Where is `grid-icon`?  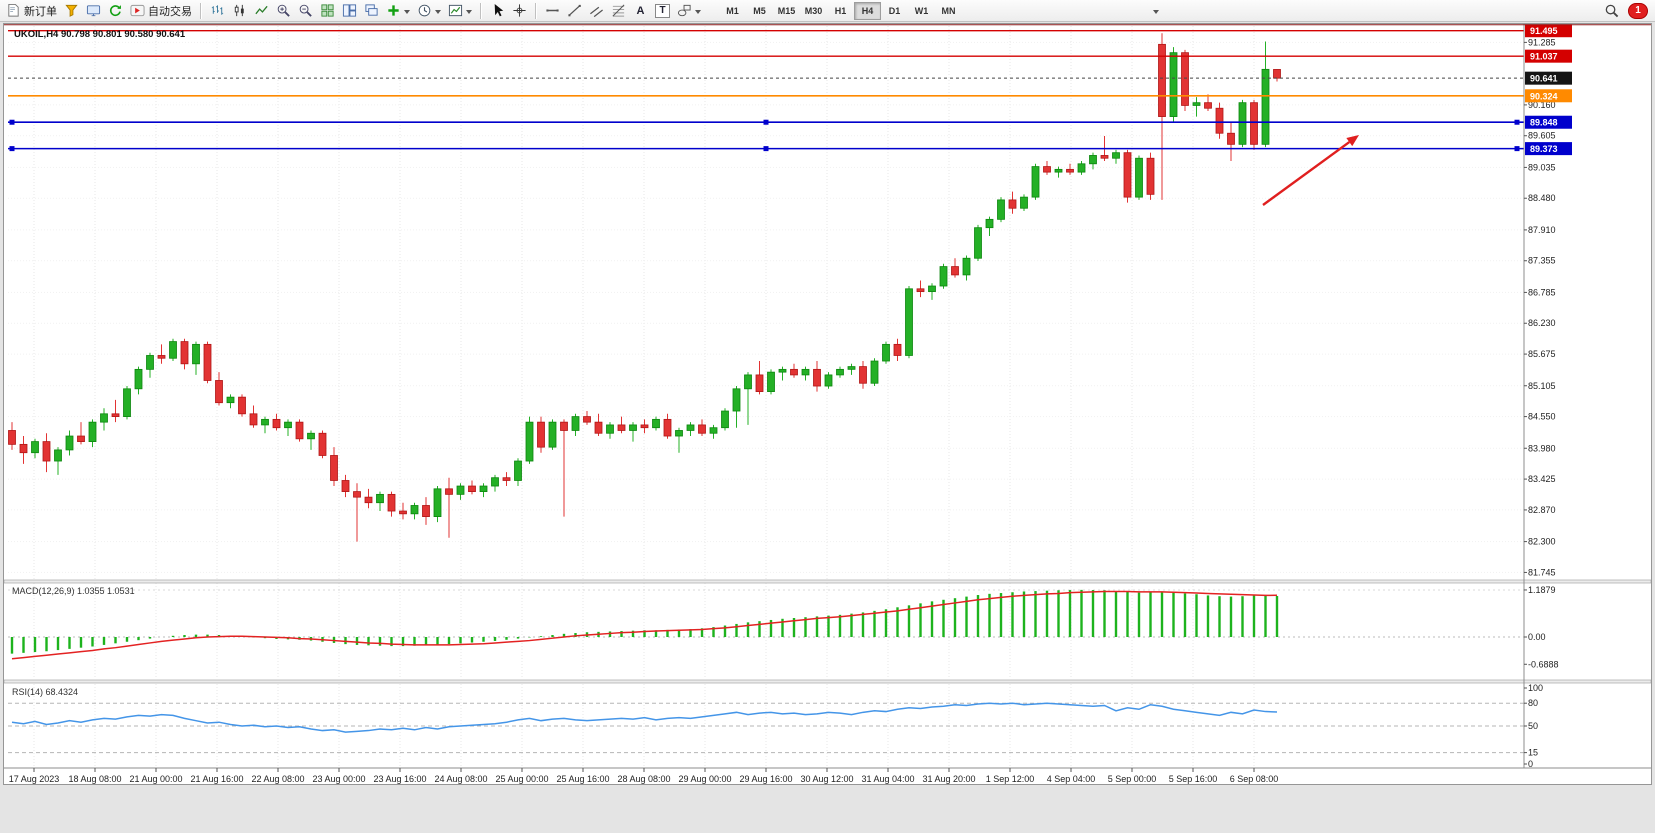 grid-icon is located at coordinates (327, 10).